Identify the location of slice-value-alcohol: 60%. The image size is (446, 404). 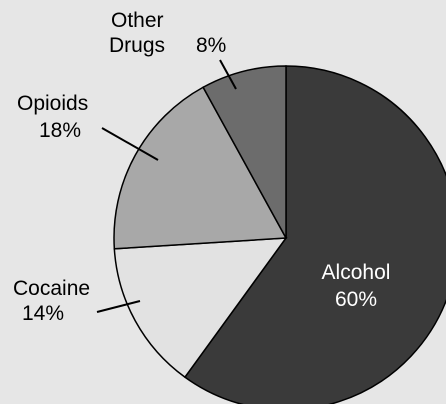
(356, 299).